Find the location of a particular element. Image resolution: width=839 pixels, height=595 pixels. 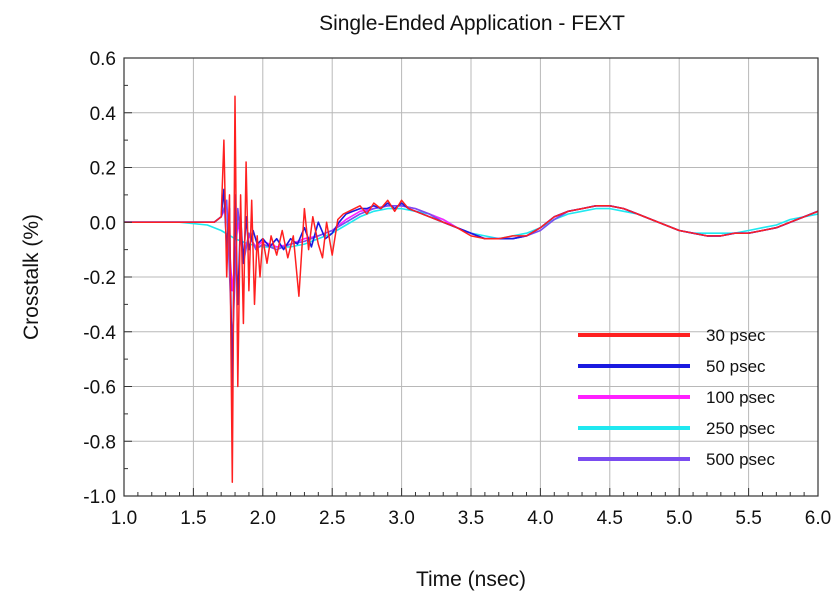

legend-label: 50 psec is located at coordinates (736, 366).